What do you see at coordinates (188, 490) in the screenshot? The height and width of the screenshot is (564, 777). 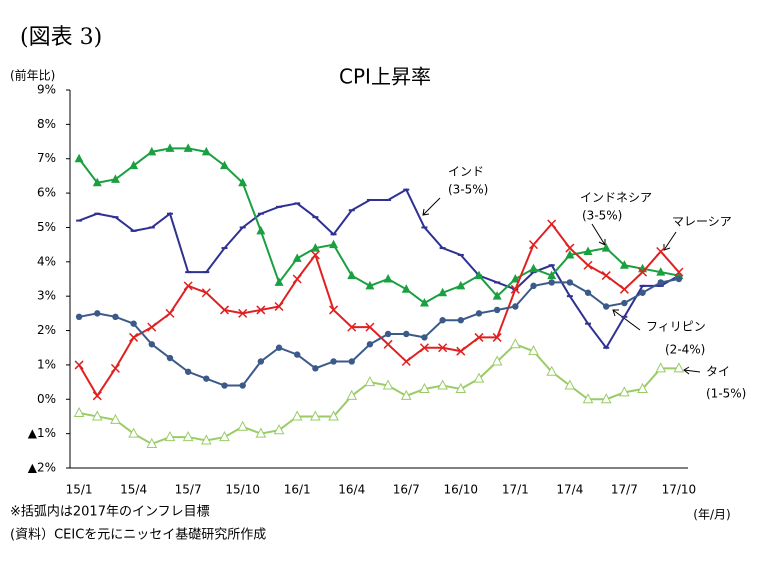 I see `x-tick-label: 15/7` at bounding box center [188, 490].